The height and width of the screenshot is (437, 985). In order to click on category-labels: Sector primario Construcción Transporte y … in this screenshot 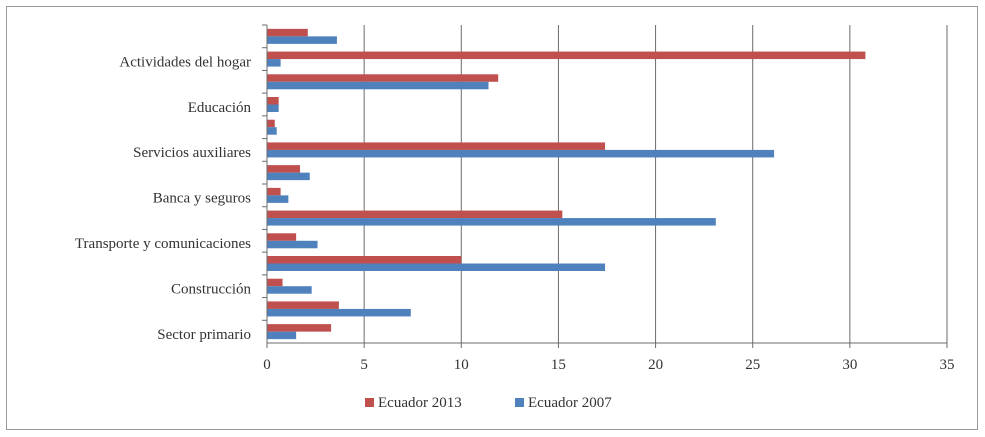, I will do `click(163, 198)`.